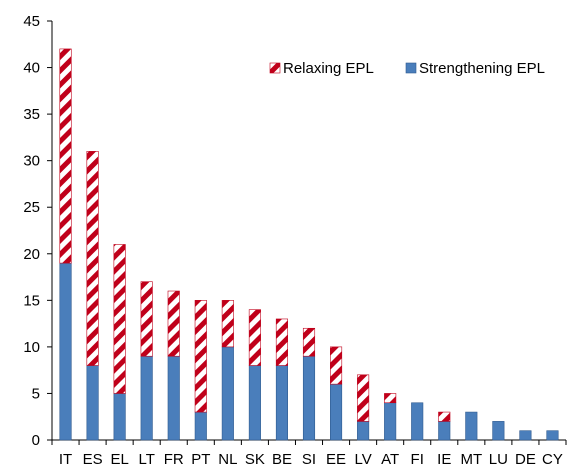 Image resolution: width=570 pixels, height=468 pixels. Describe the element at coordinates (31, 207) in the screenshot. I see `y-tick-label: 25` at that location.